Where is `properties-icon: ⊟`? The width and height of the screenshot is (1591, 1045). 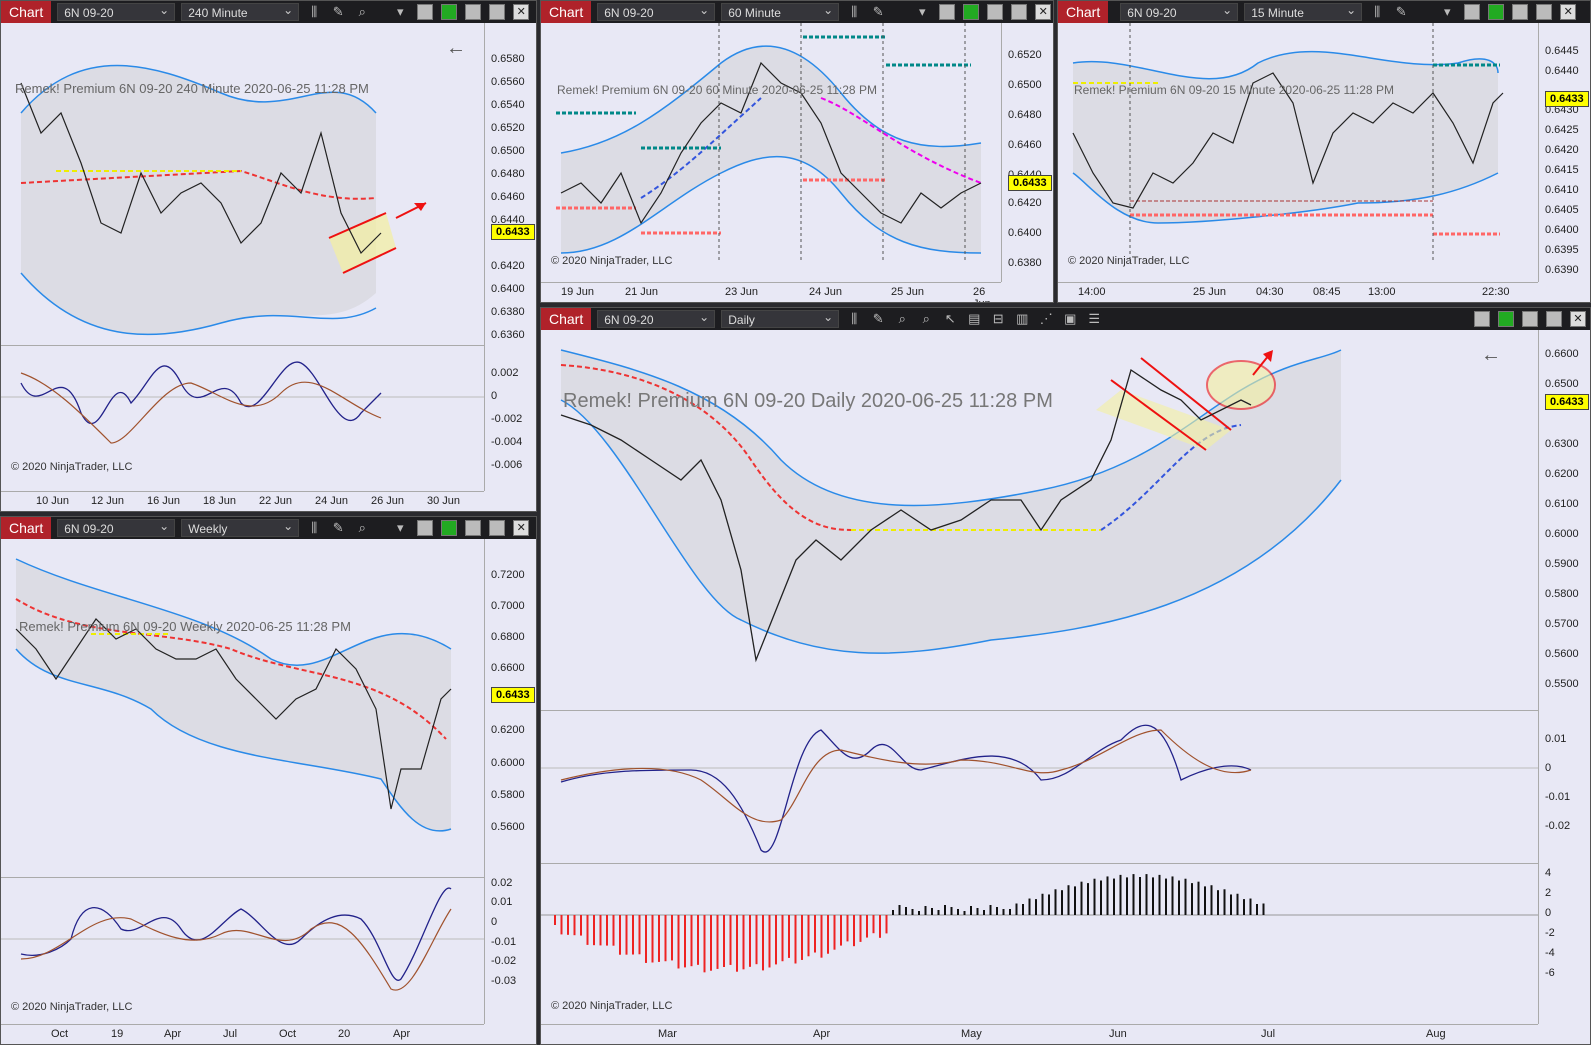
properties-icon: ⊟ is located at coordinates (998, 318).